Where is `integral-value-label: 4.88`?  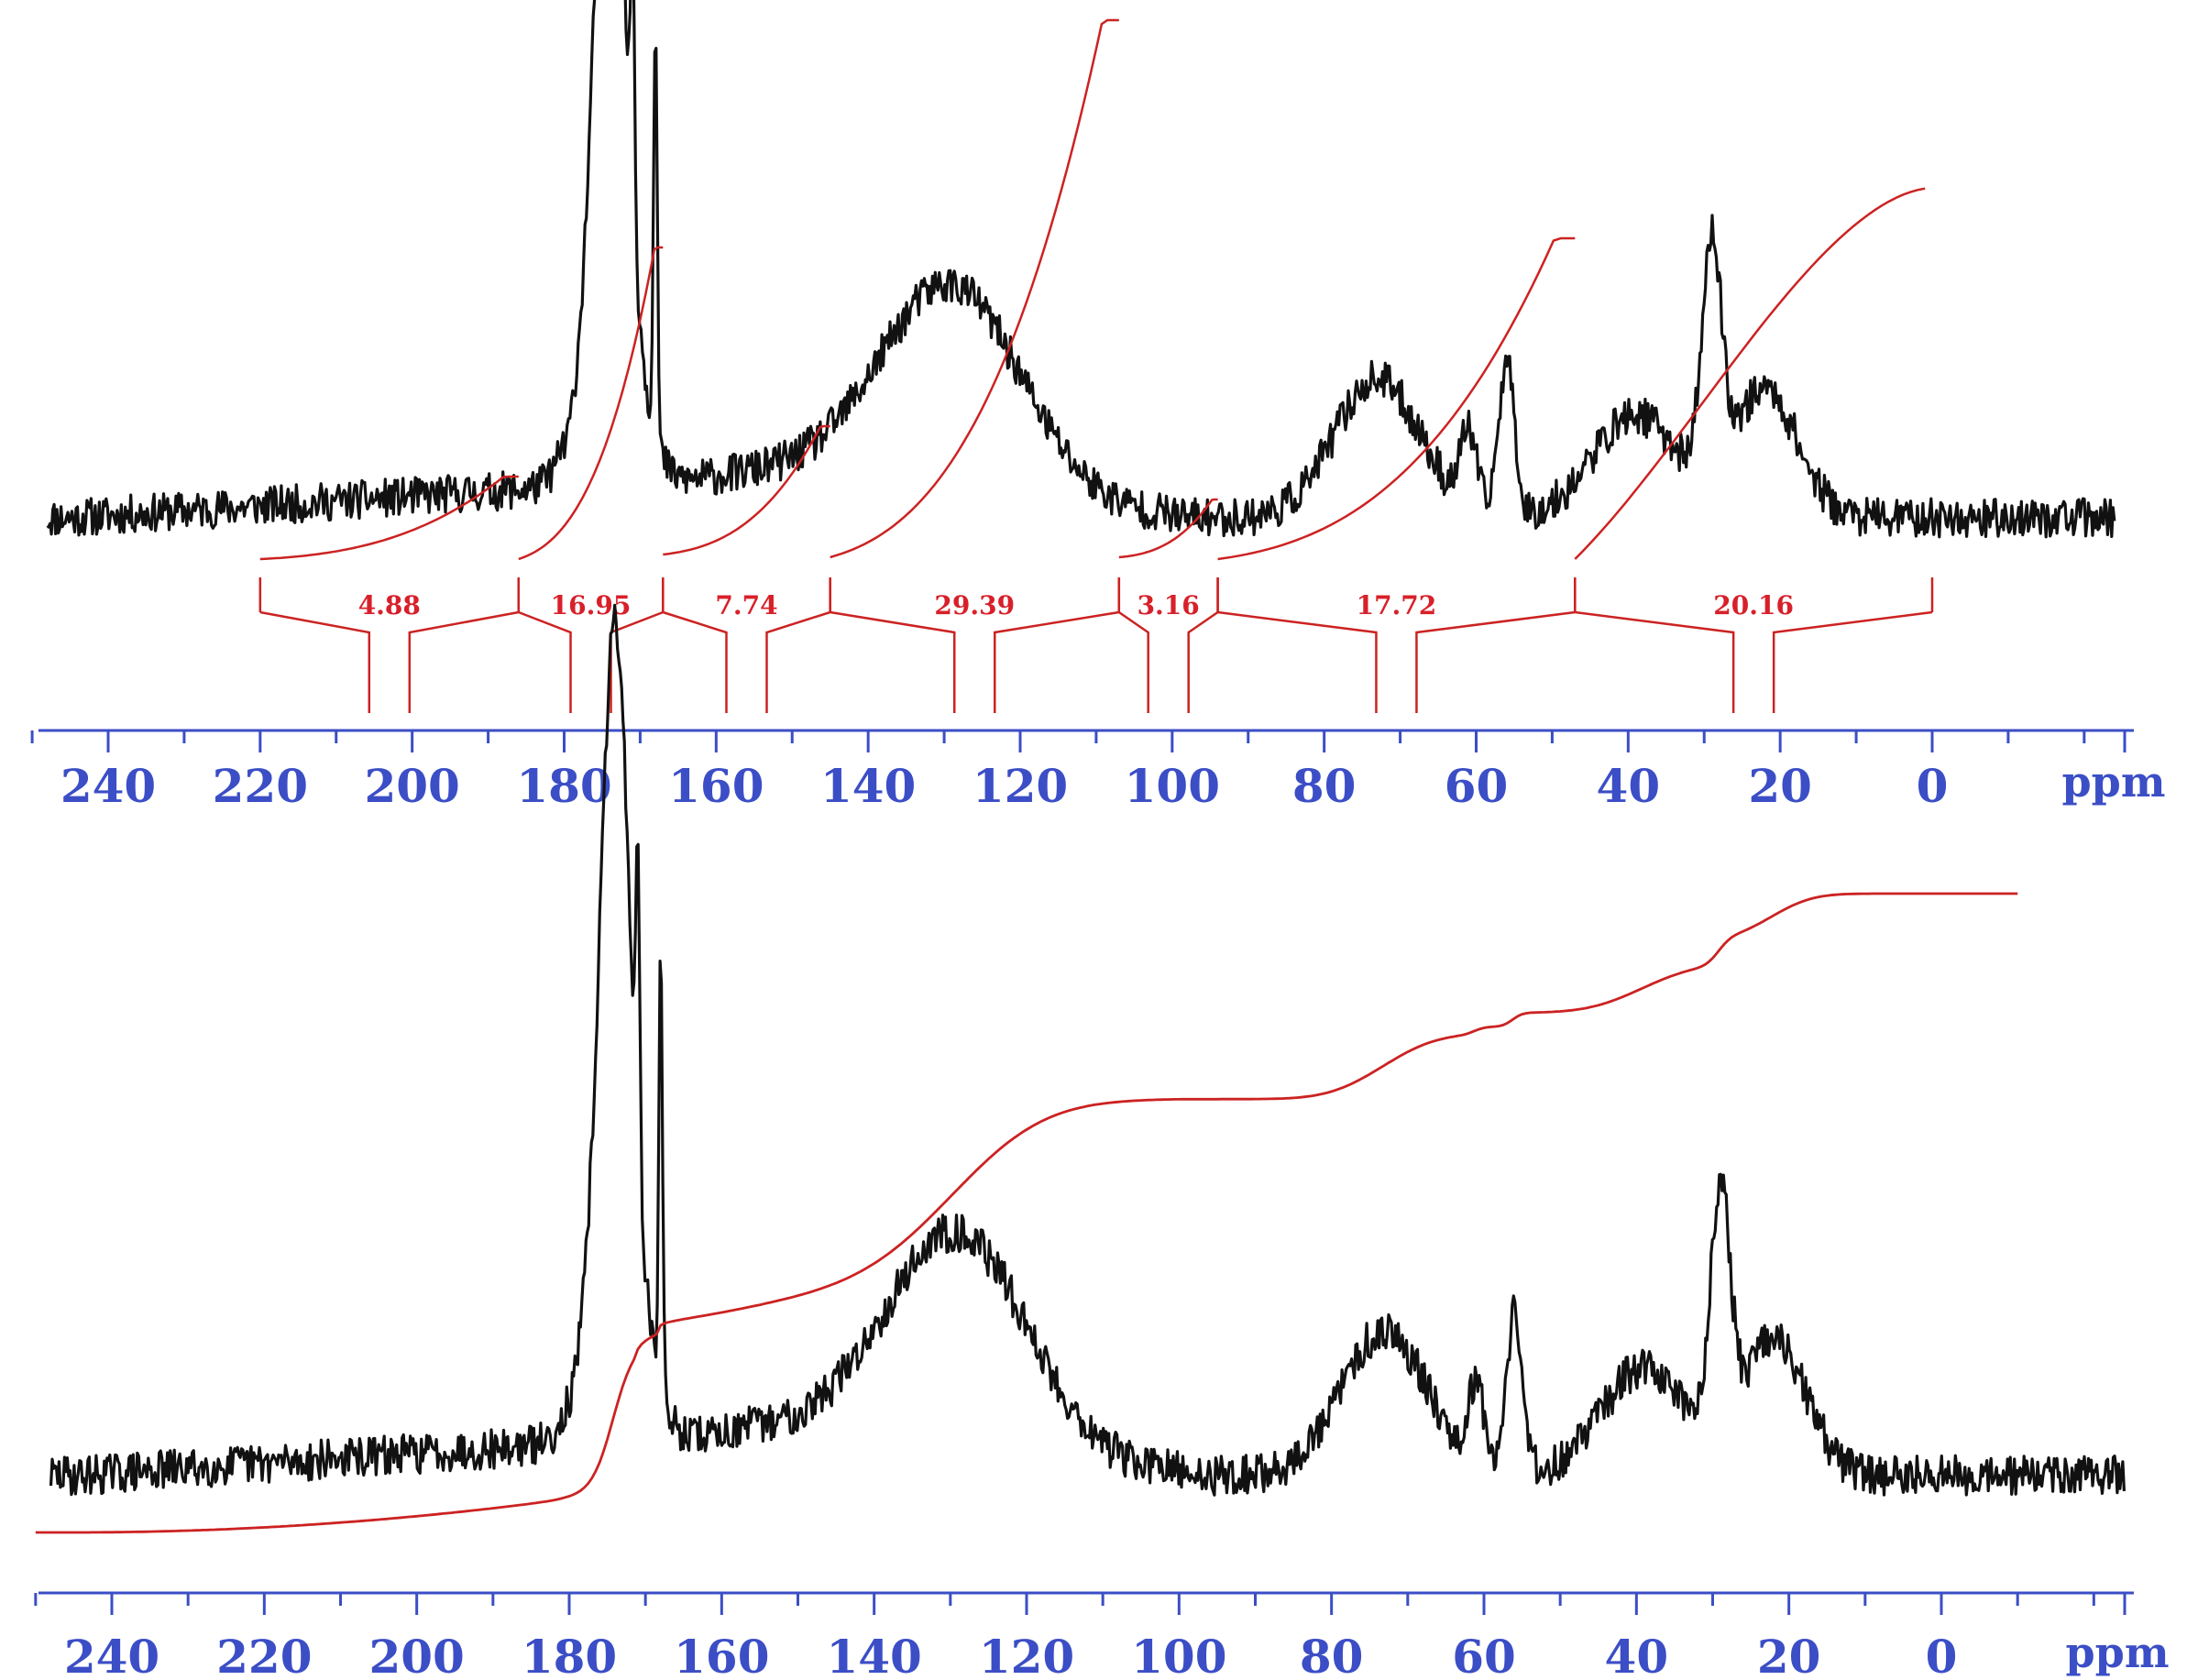
integral-value-label: 4.88 is located at coordinates (389, 605).